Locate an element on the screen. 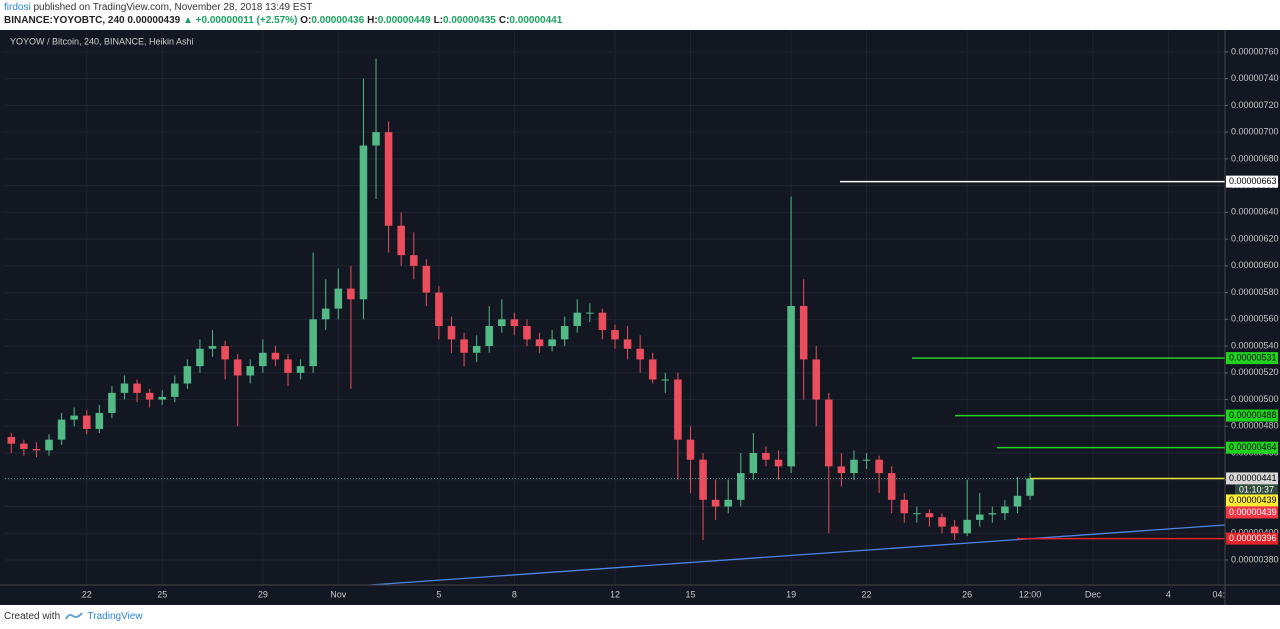 The width and height of the screenshot is (1280, 629). change: ▲ +0.00000011 (+2.57%) is located at coordinates (240, 20).